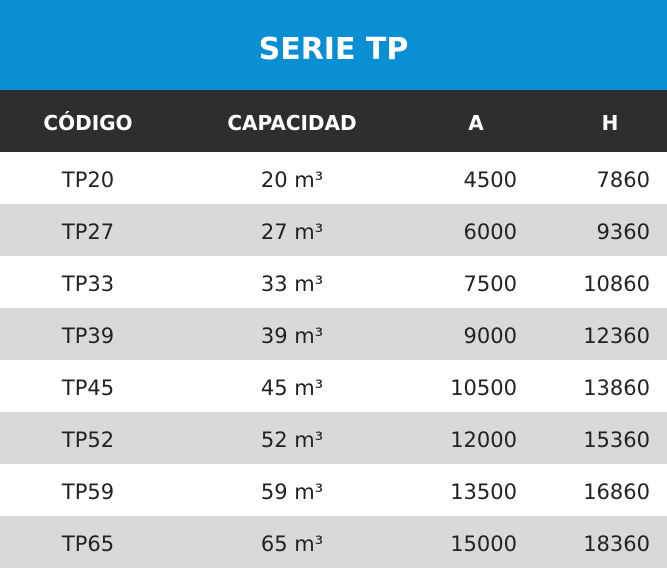 This screenshot has width=667, height=573. I want to click on table-cell: 7860, so click(623, 180).